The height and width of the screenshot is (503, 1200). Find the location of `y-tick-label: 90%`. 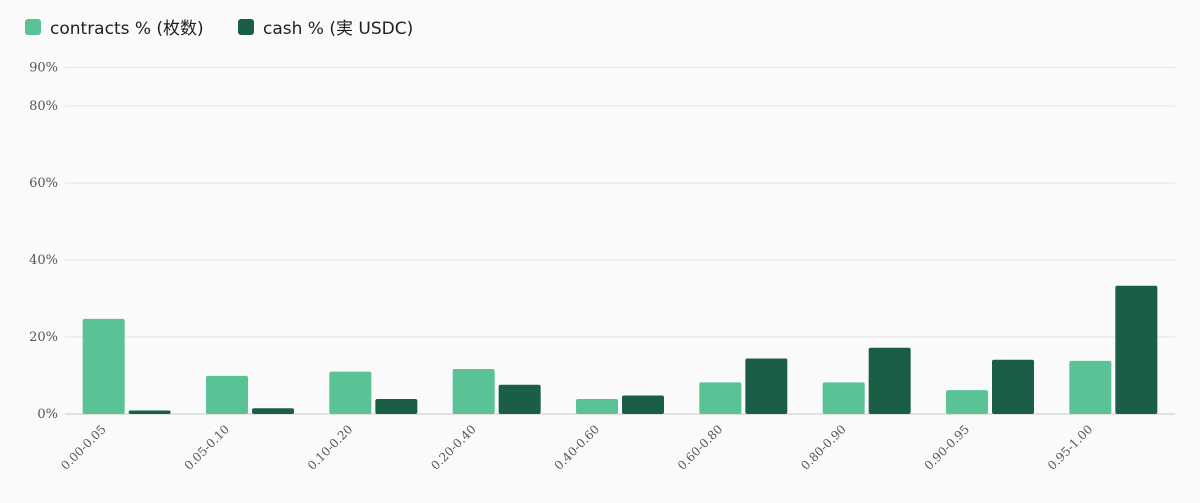

y-tick-label: 90% is located at coordinates (43, 68).